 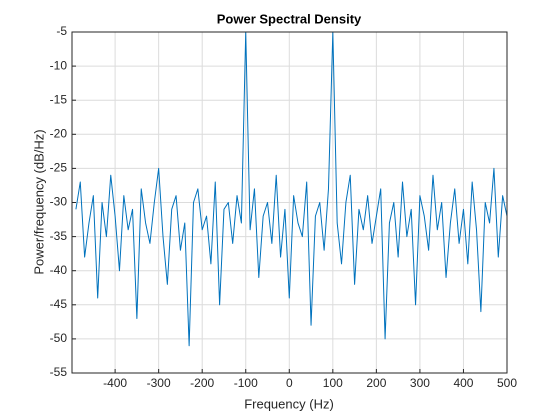 What do you see at coordinates (289, 383) in the screenshot?
I see `x-tick-label: 0` at bounding box center [289, 383].